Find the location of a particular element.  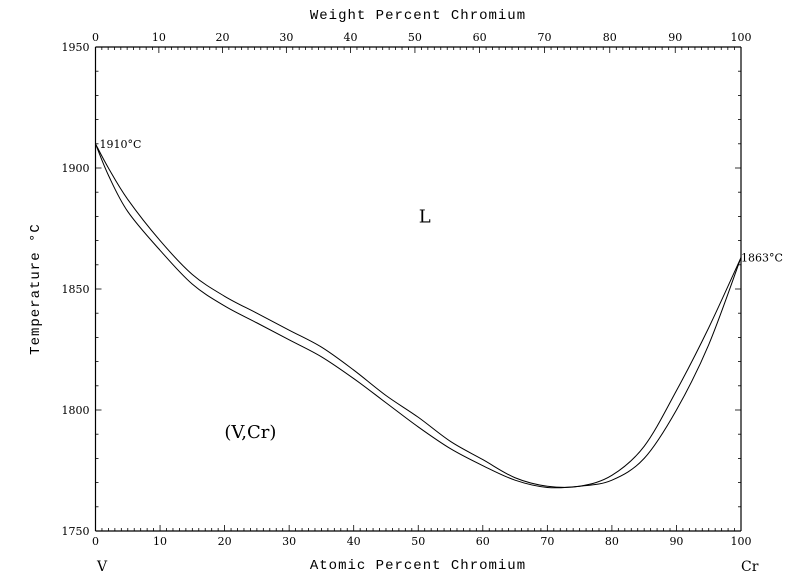

phase-label: (V,Cr) is located at coordinates (250, 432).